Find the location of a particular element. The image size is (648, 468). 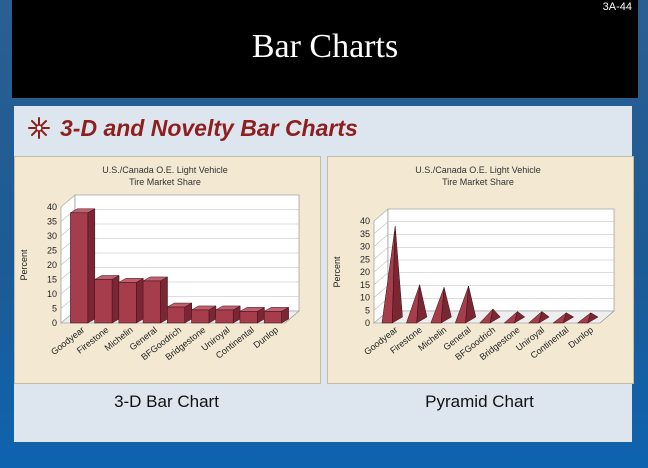

slide-title: Bar Charts is located at coordinates (325, 46).